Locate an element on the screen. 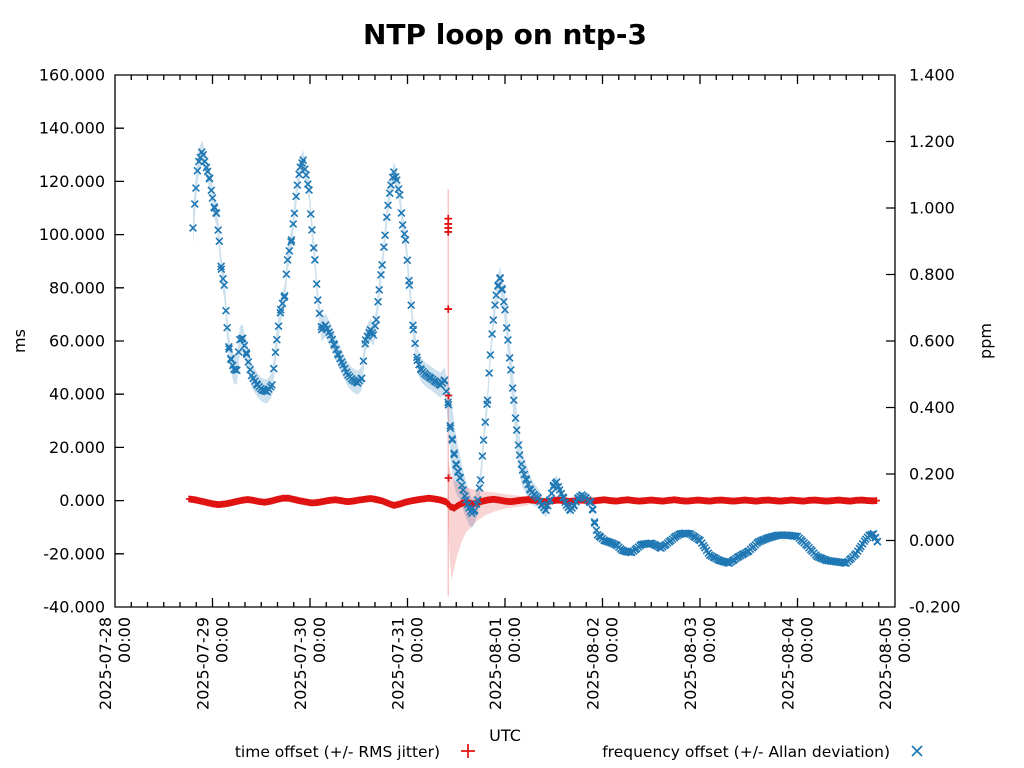 This screenshot has width=1024, height=768. x-tick-date-label: 2025-08-04 is located at coordinates (788, 663).